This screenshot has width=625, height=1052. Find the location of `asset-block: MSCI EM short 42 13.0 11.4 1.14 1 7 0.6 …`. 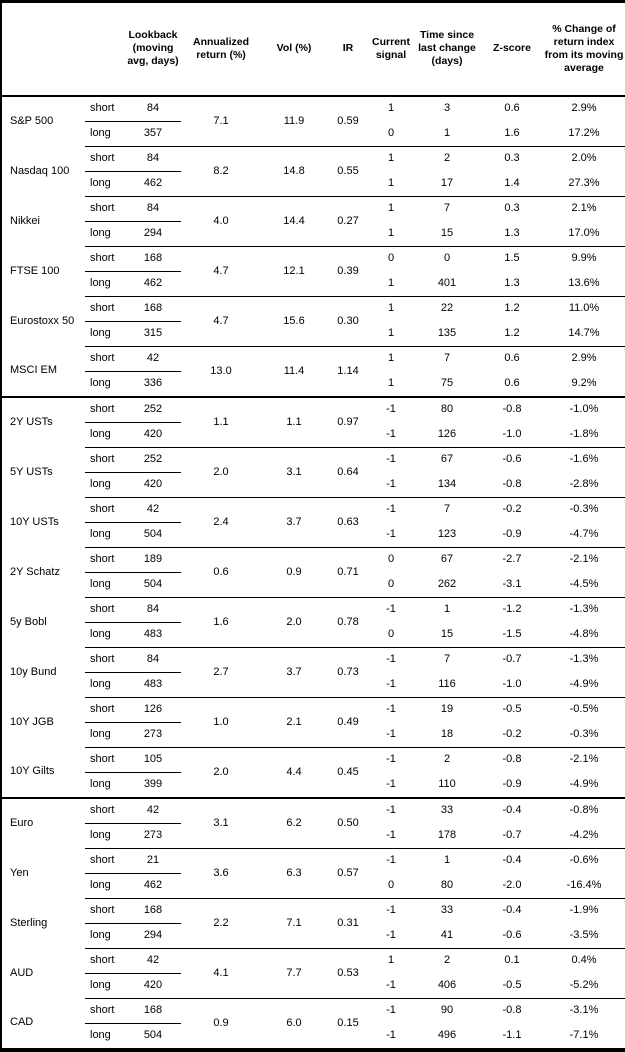

asset-block: MSCI EM short 42 13.0 11.4 1.14 1 7 0.6 … is located at coordinates (313, 372).